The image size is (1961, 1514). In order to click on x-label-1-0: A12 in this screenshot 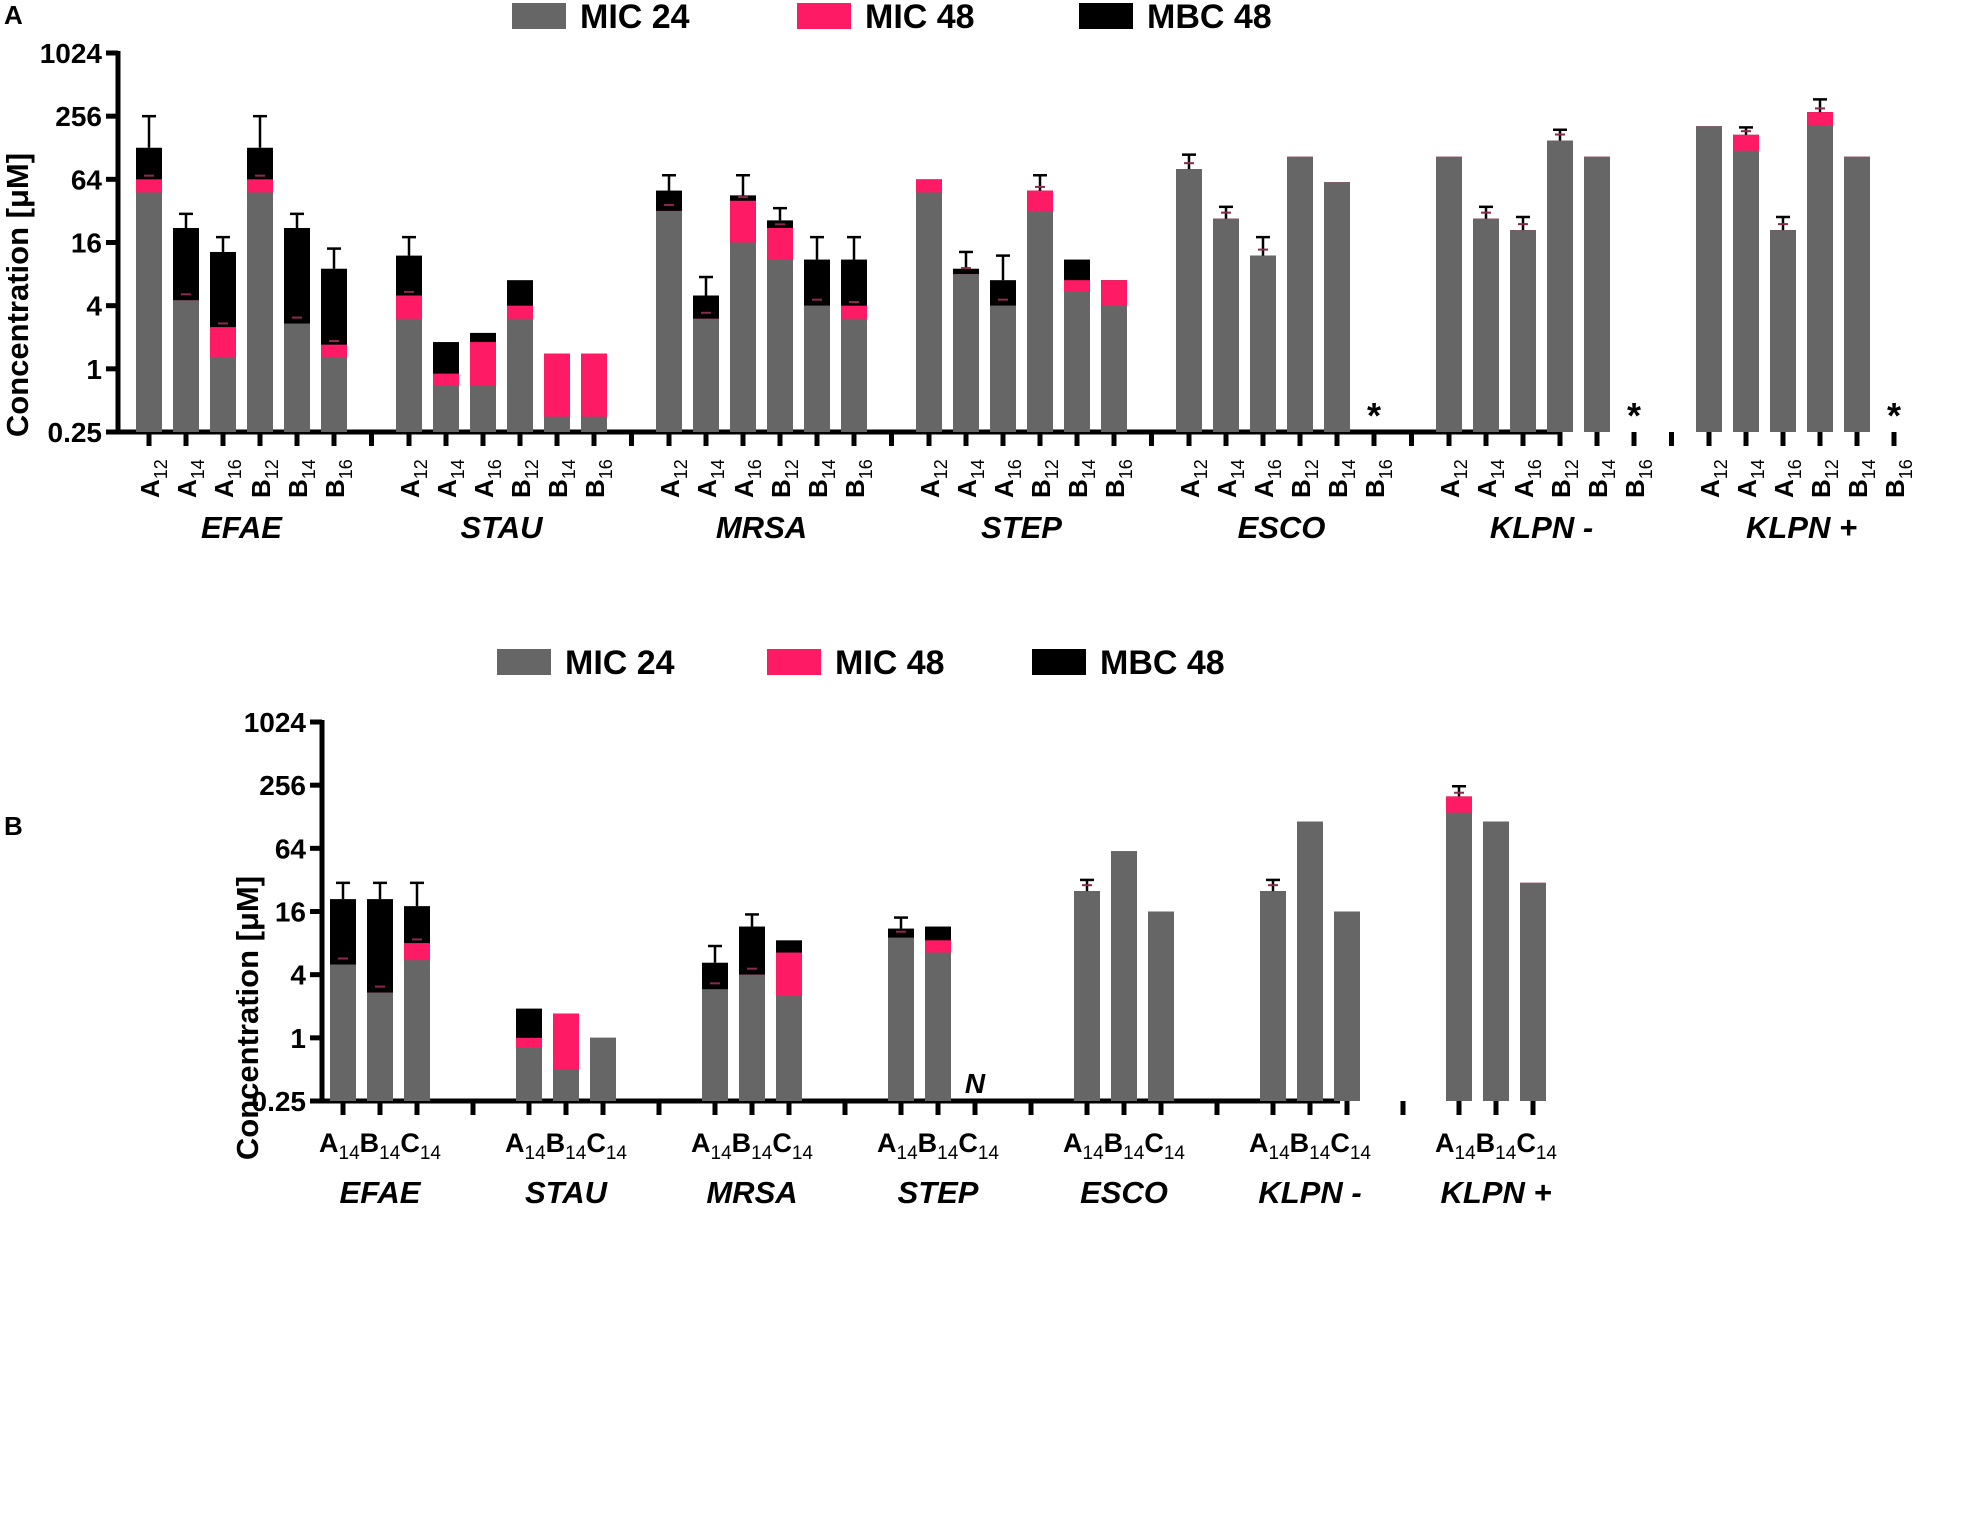, I will do `click(413, 478)`.